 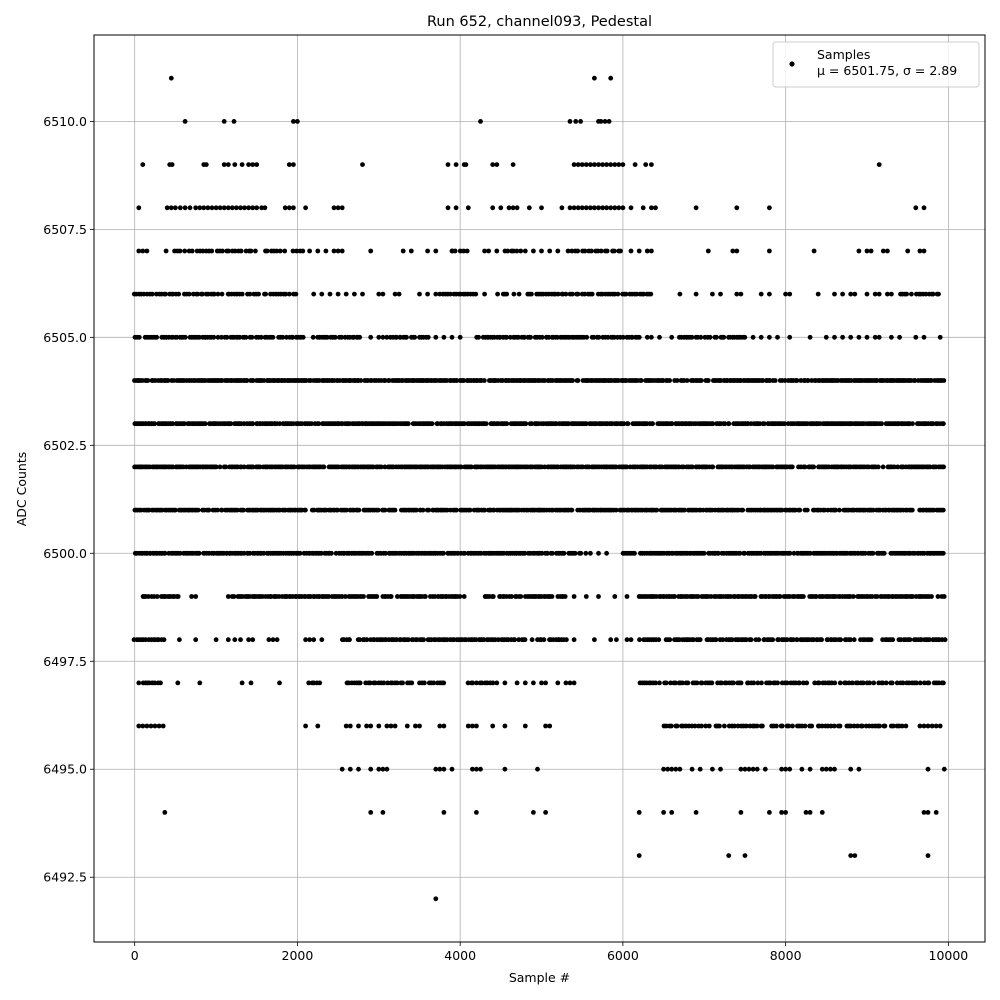 I want to click on chart-title: Run 652, channel093, Pedestal, so click(x=539, y=22).